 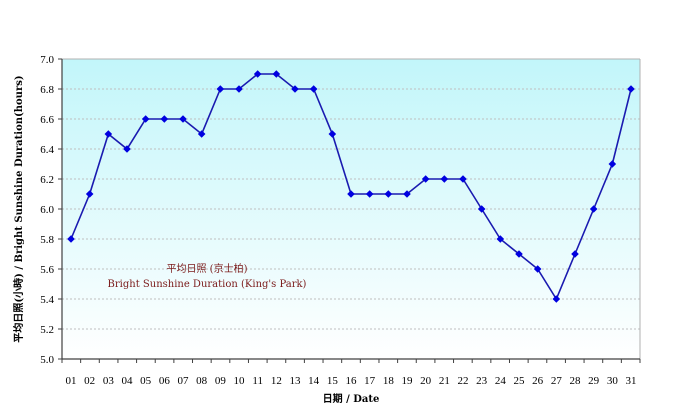 I want to click on x-tick-label: 05, so click(x=146, y=381).